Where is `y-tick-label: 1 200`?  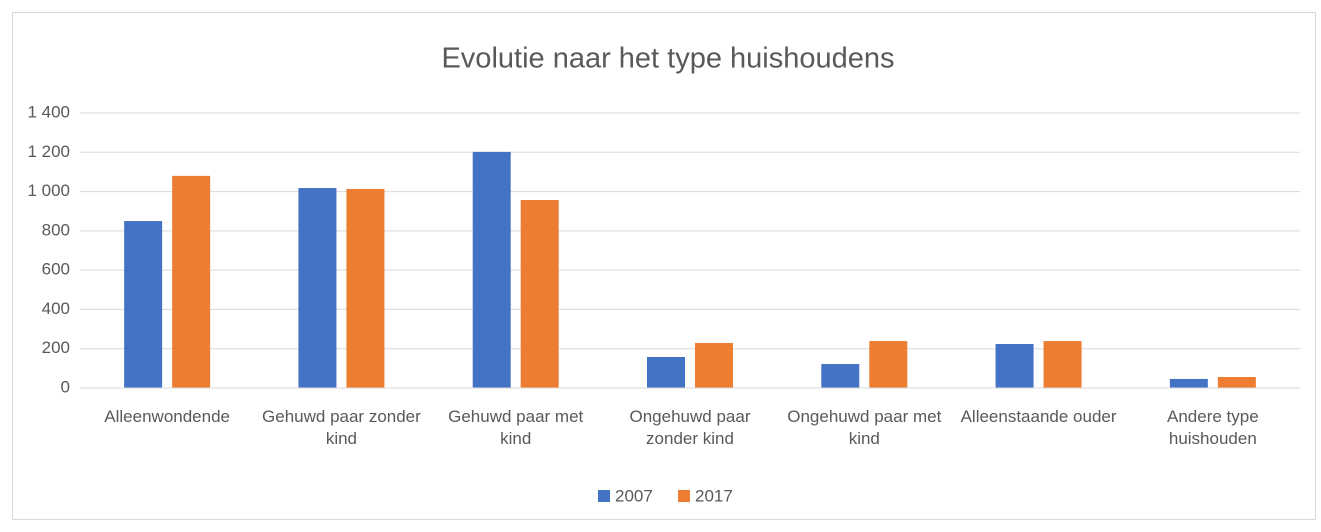
y-tick-label: 1 200 is located at coordinates (48, 151).